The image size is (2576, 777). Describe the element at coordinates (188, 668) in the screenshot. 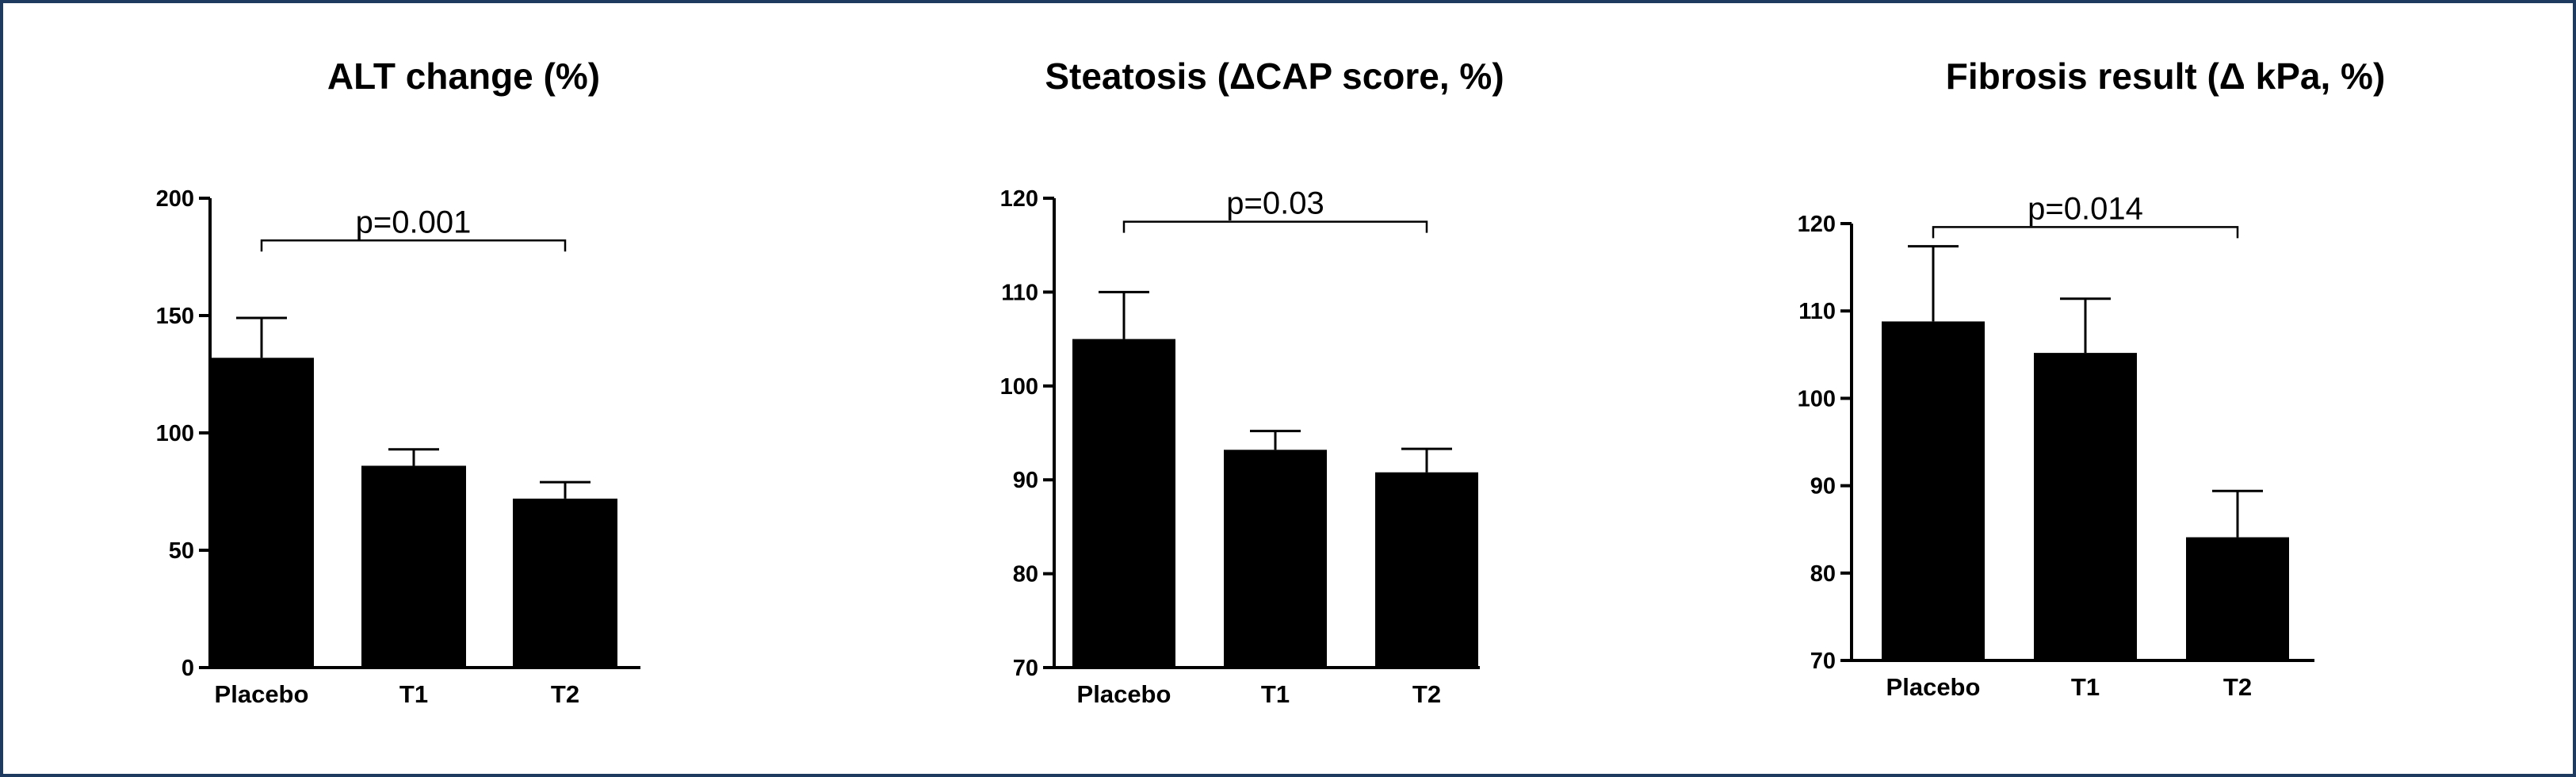

I see `y-tick-label: 0` at that location.